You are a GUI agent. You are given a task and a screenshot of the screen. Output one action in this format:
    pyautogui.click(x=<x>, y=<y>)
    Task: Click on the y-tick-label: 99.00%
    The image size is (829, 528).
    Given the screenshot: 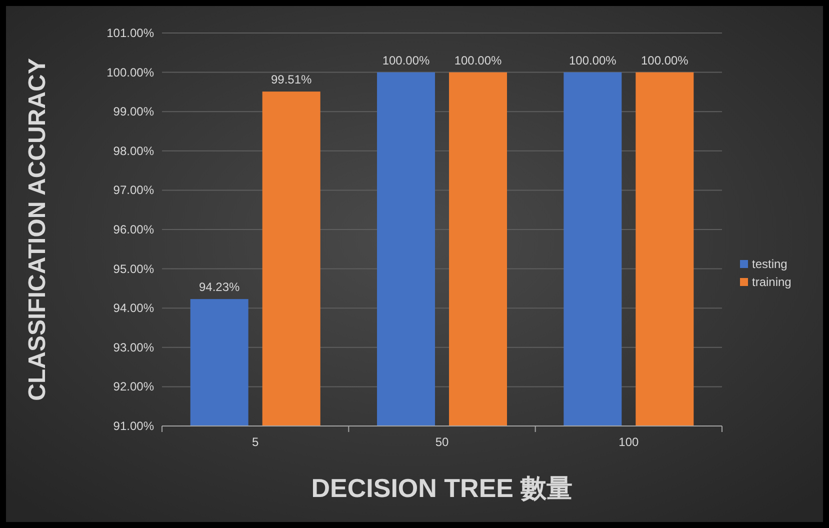 What is the action you would take?
    pyautogui.click(x=133, y=111)
    